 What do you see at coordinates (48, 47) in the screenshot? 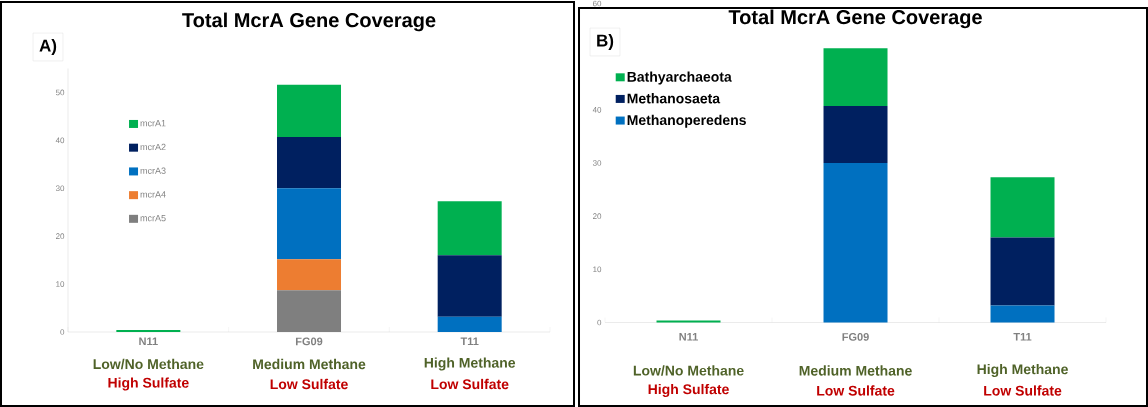
I see `text: A)` at bounding box center [48, 47].